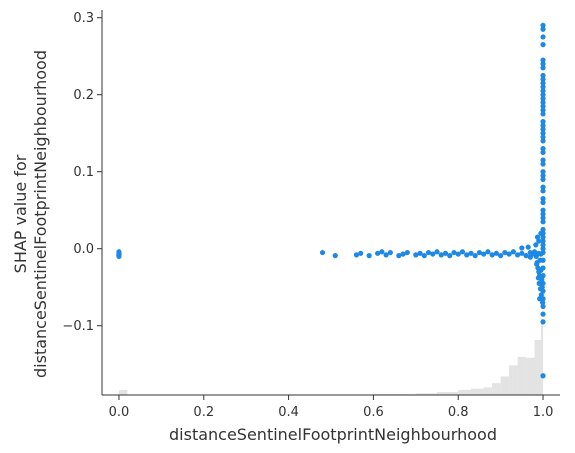  What do you see at coordinates (83, 95) in the screenshot?
I see `y-tick-label: 0.2` at bounding box center [83, 95].